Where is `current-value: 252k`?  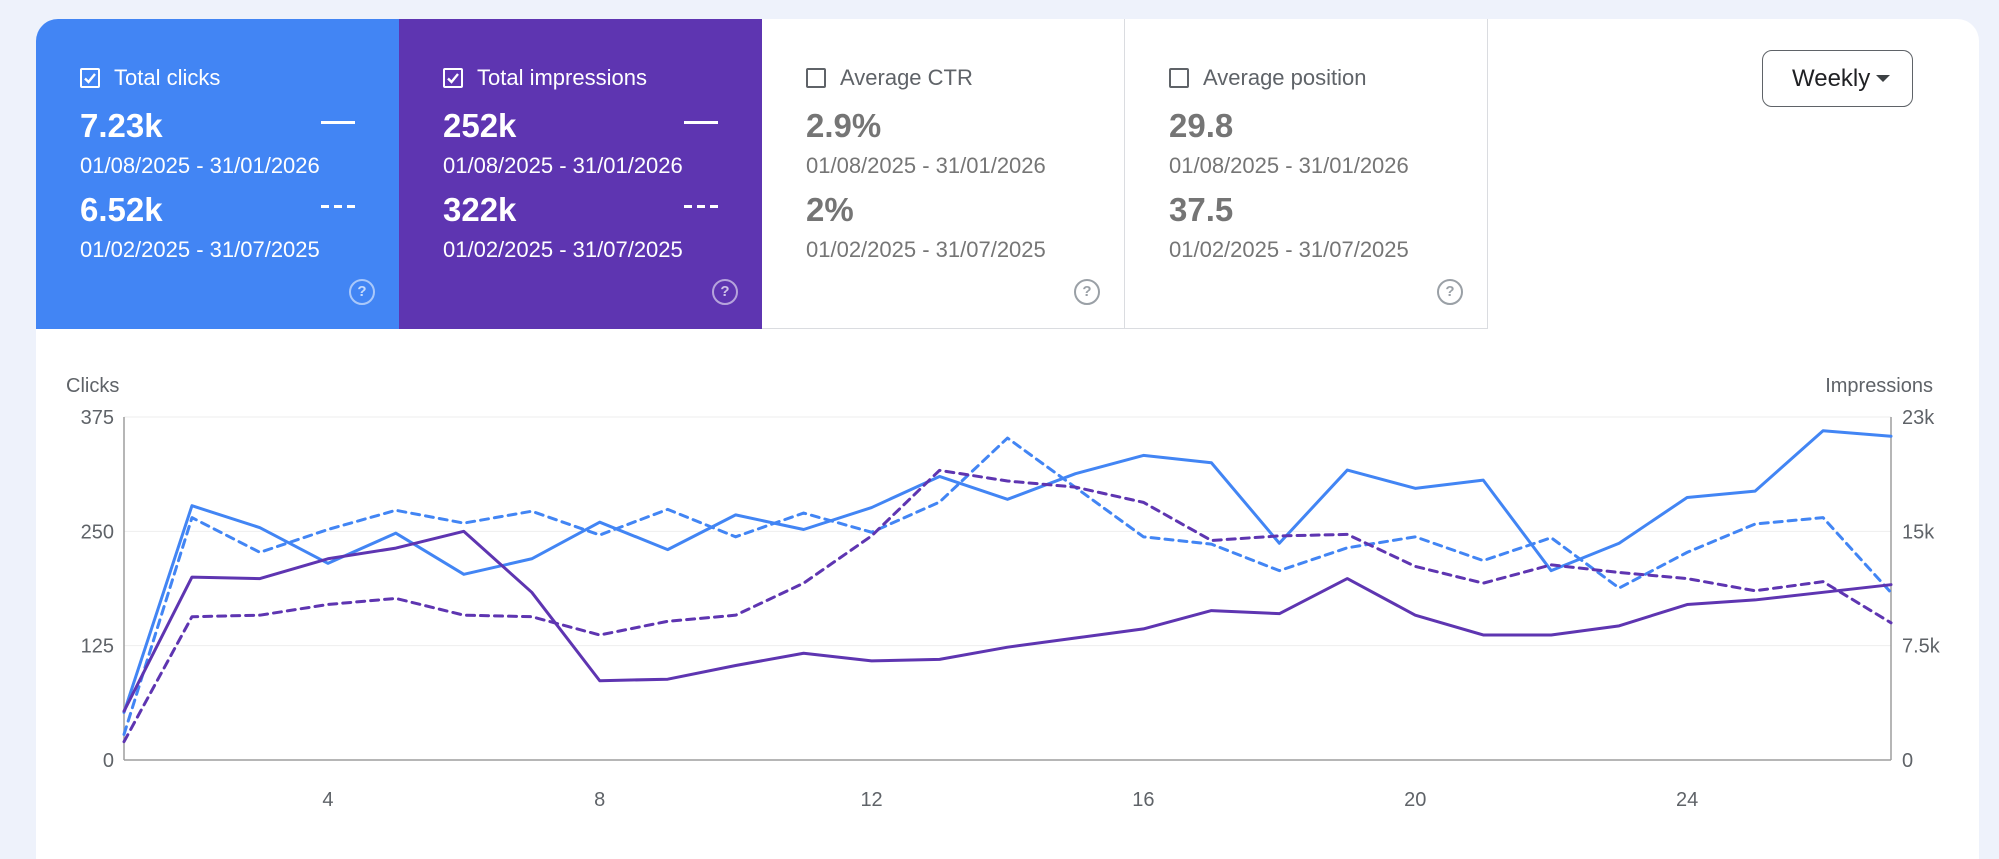 current-value: 252k is located at coordinates (480, 125).